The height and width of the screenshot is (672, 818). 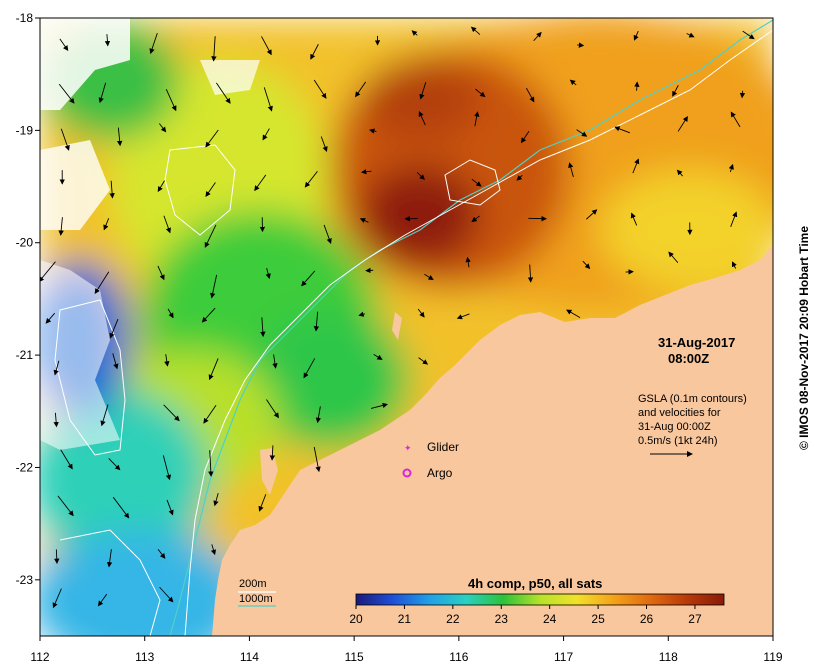 I want to click on info-line-2: and velocities for, so click(x=679, y=413).